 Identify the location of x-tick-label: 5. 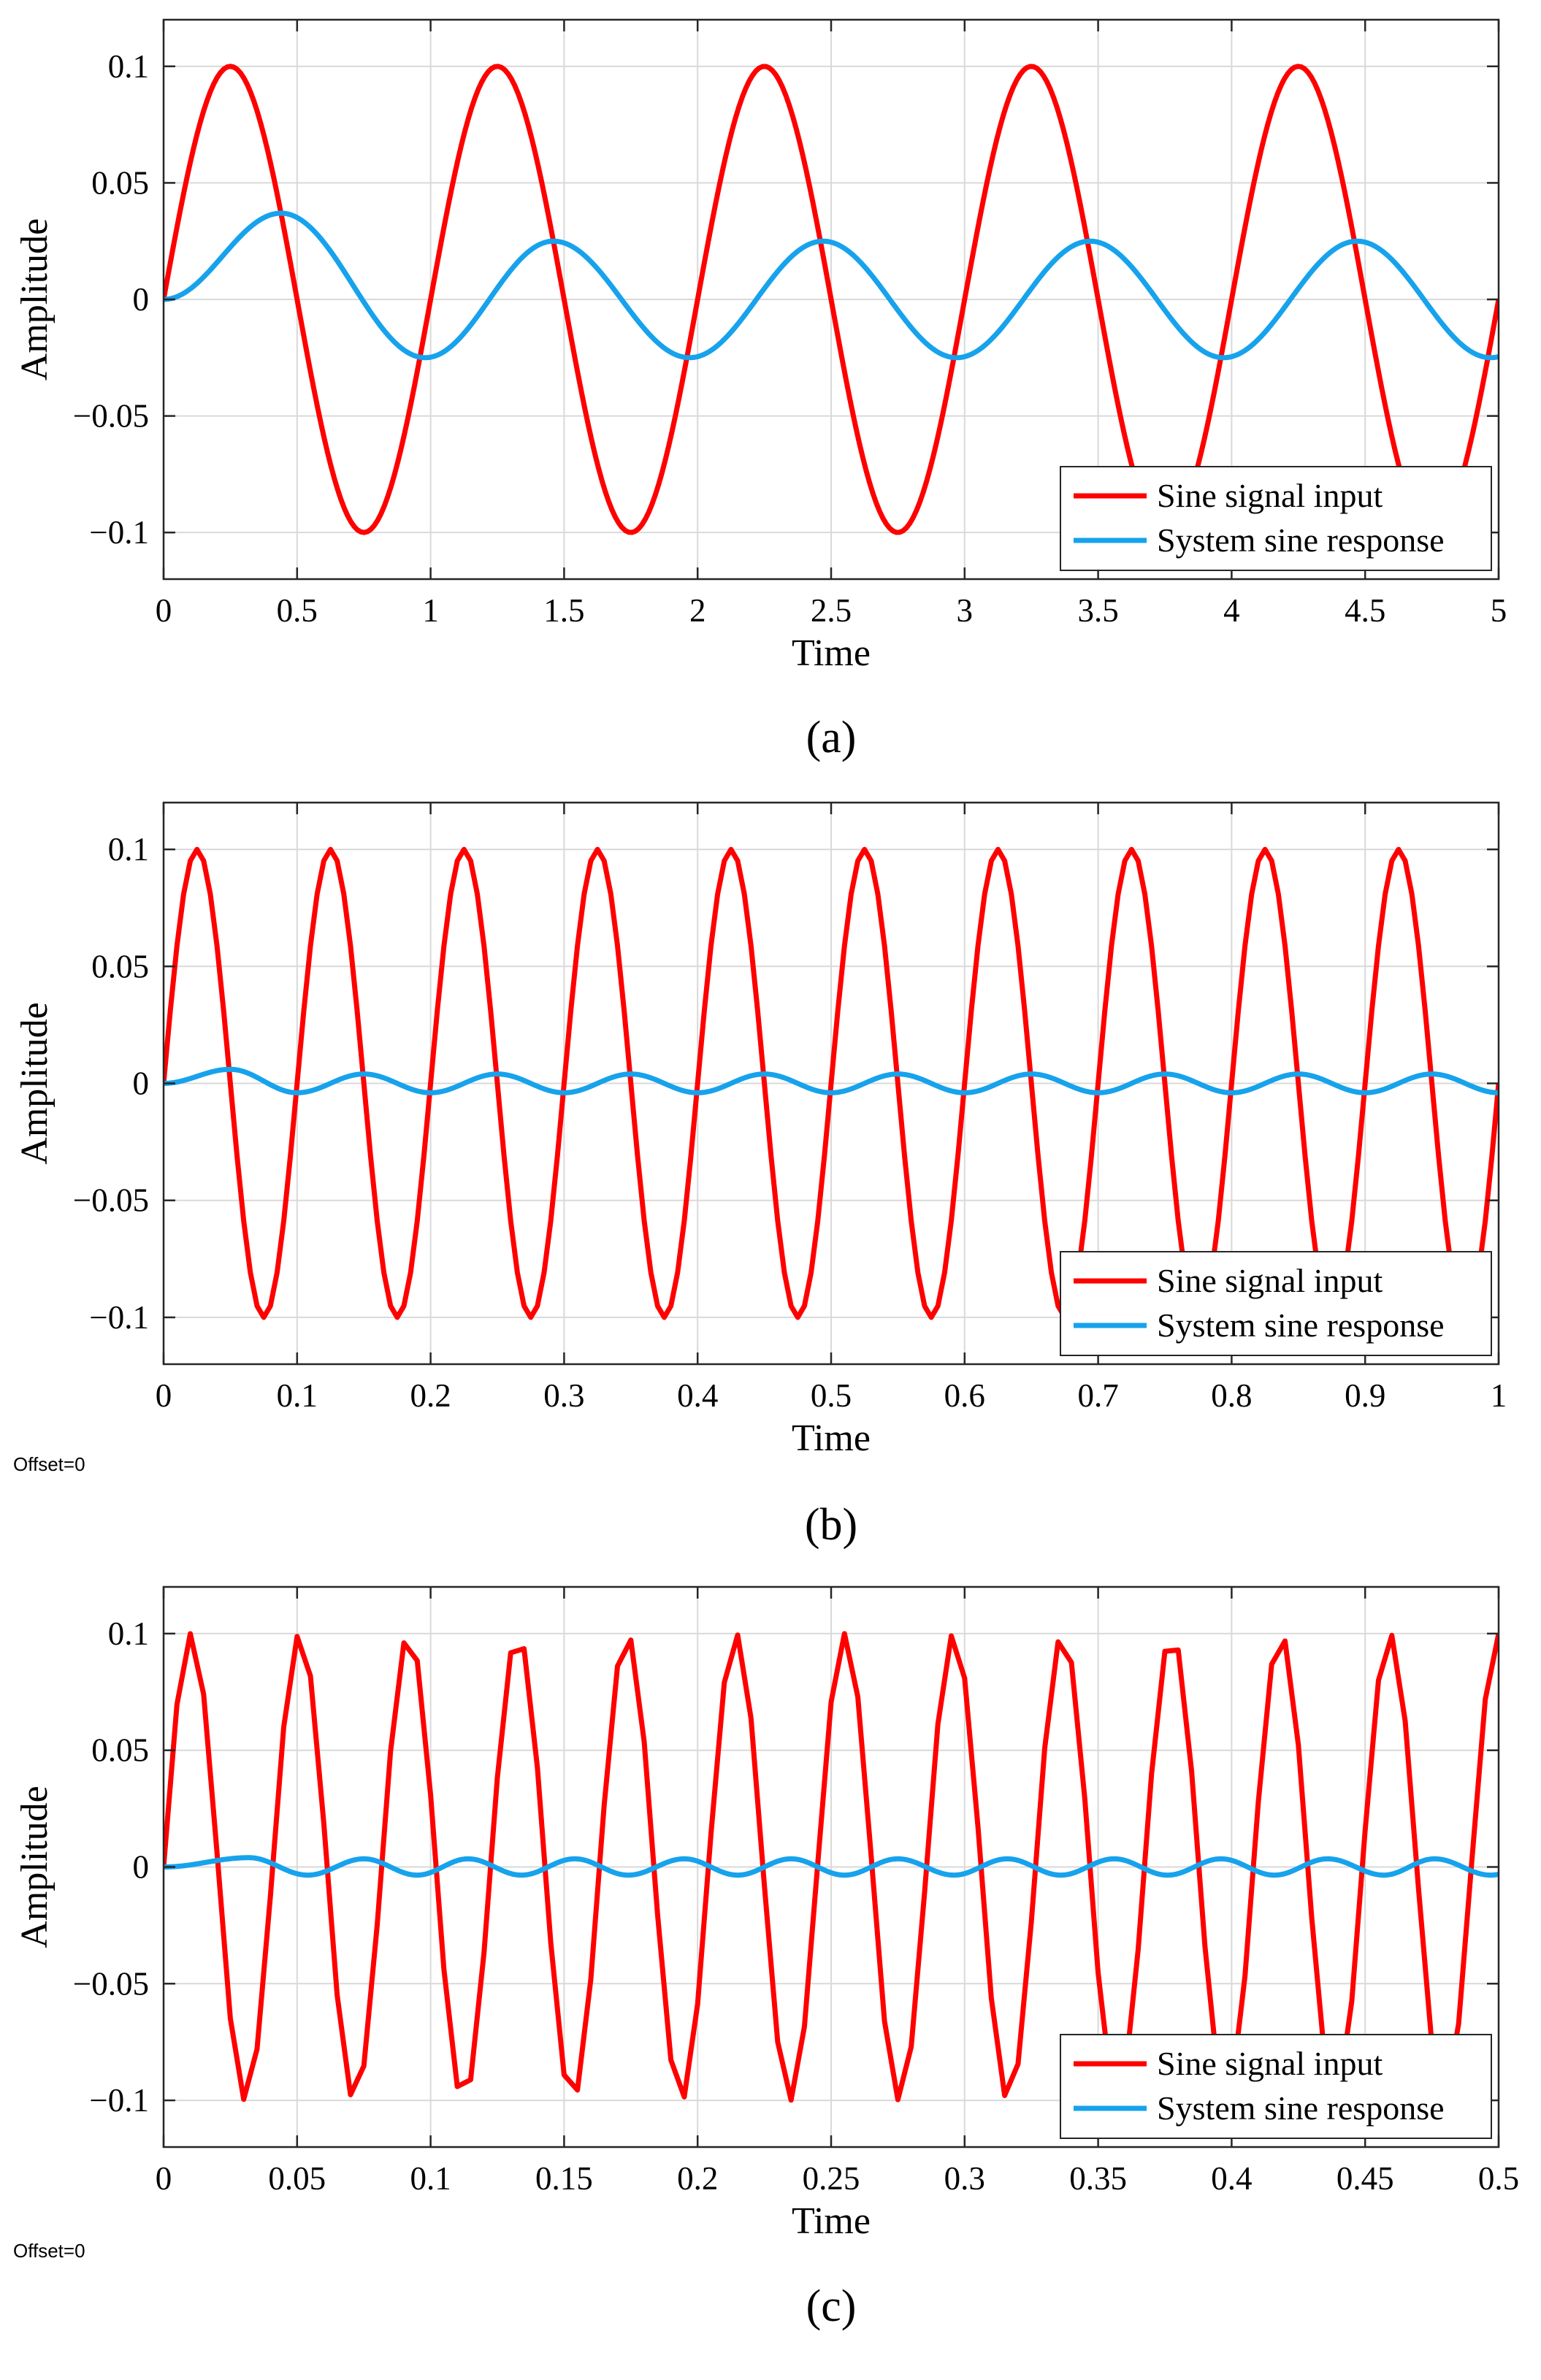
(1499, 610).